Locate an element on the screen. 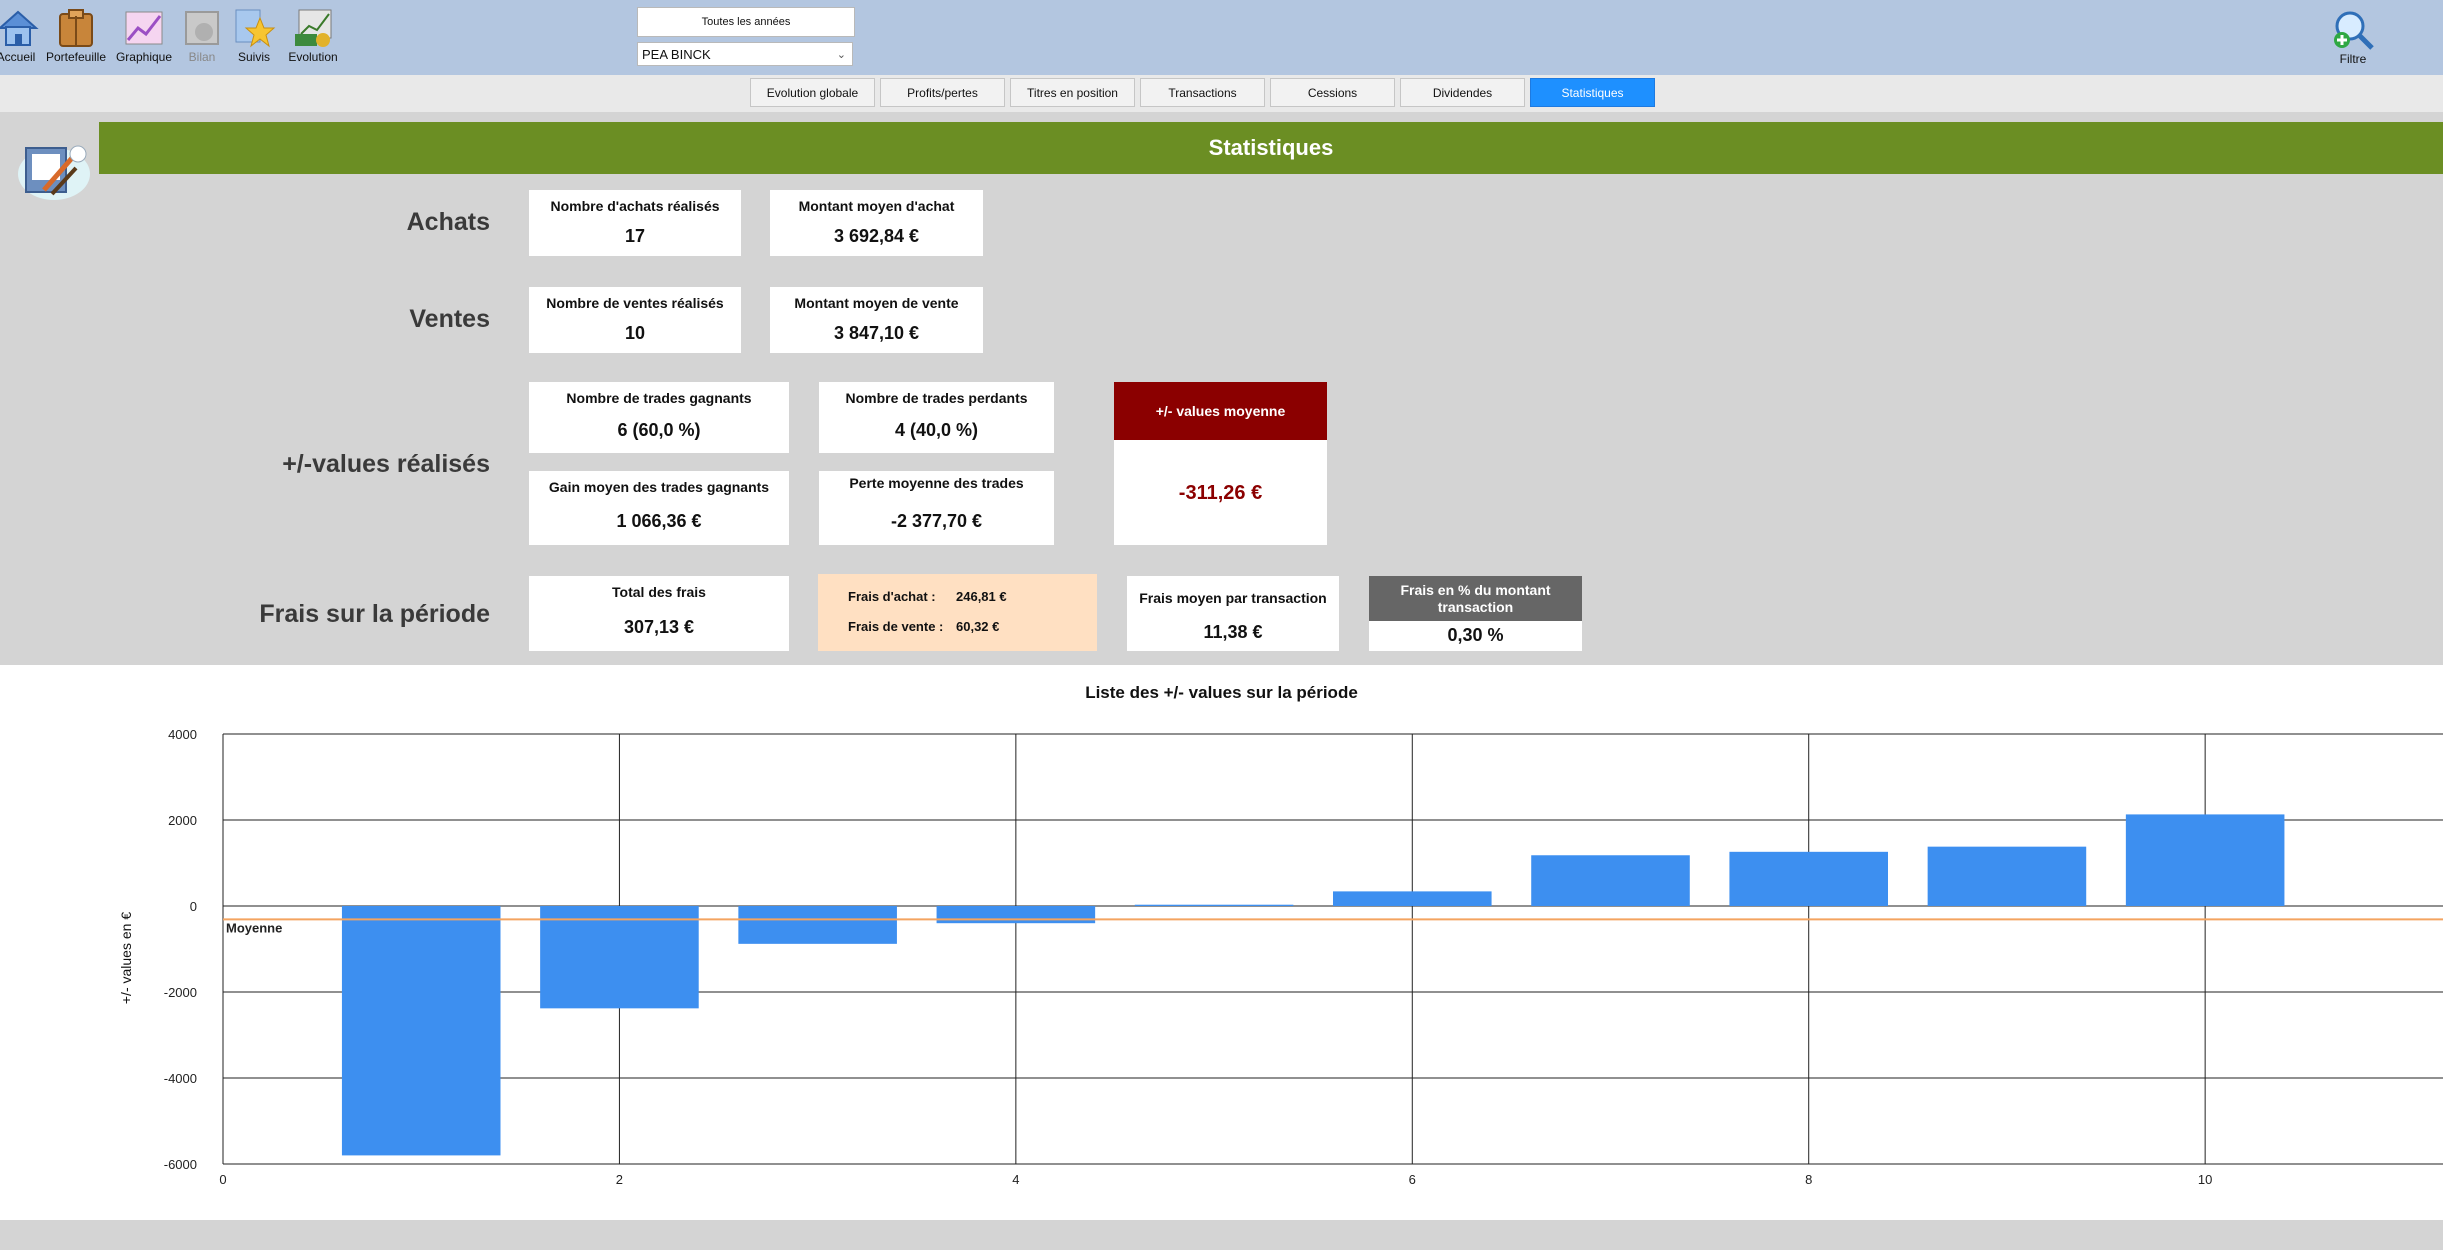 The width and height of the screenshot is (2443, 1250). ventes-avg-title: Montant moyen de vente is located at coordinates (876, 303).